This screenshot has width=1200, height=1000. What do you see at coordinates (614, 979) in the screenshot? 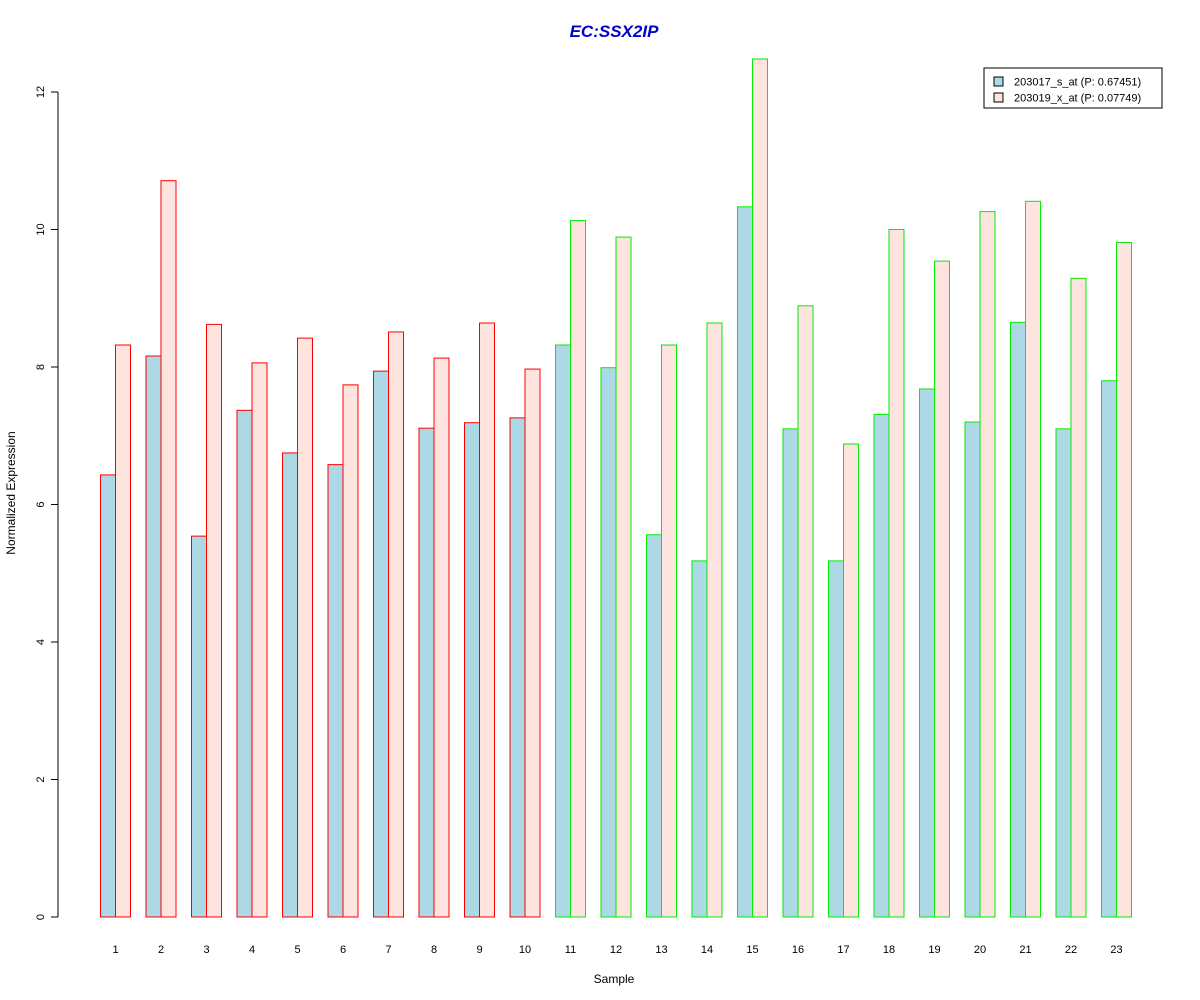
I see `x-axis-label: Sample` at bounding box center [614, 979].